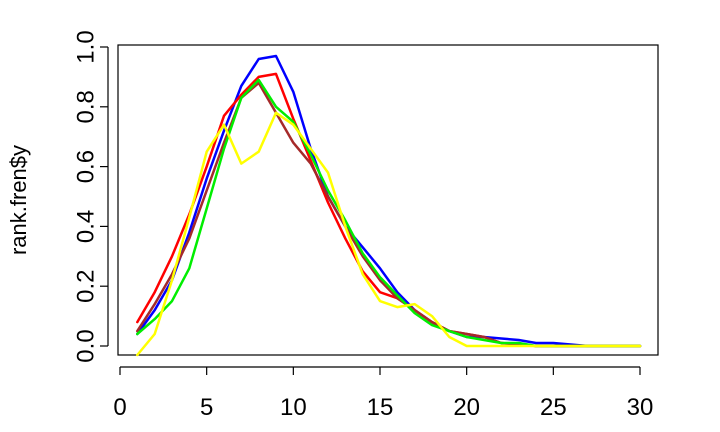 The image size is (720, 432). Describe the element at coordinates (293, 407) in the screenshot. I see `x-tick-label: 10` at that location.